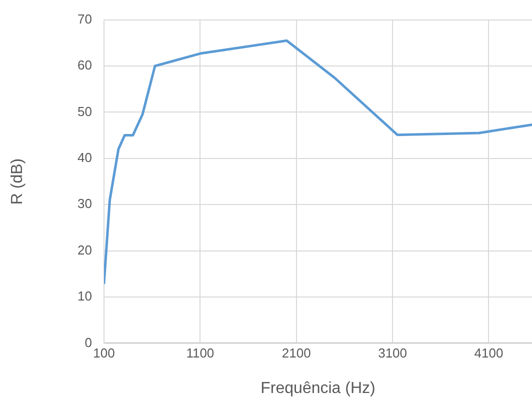 This screenshot has width=532, height=406. Describe the element at coordinates (296, 353) in the screenshot. I see `x-tick-label: 2100` at that location.